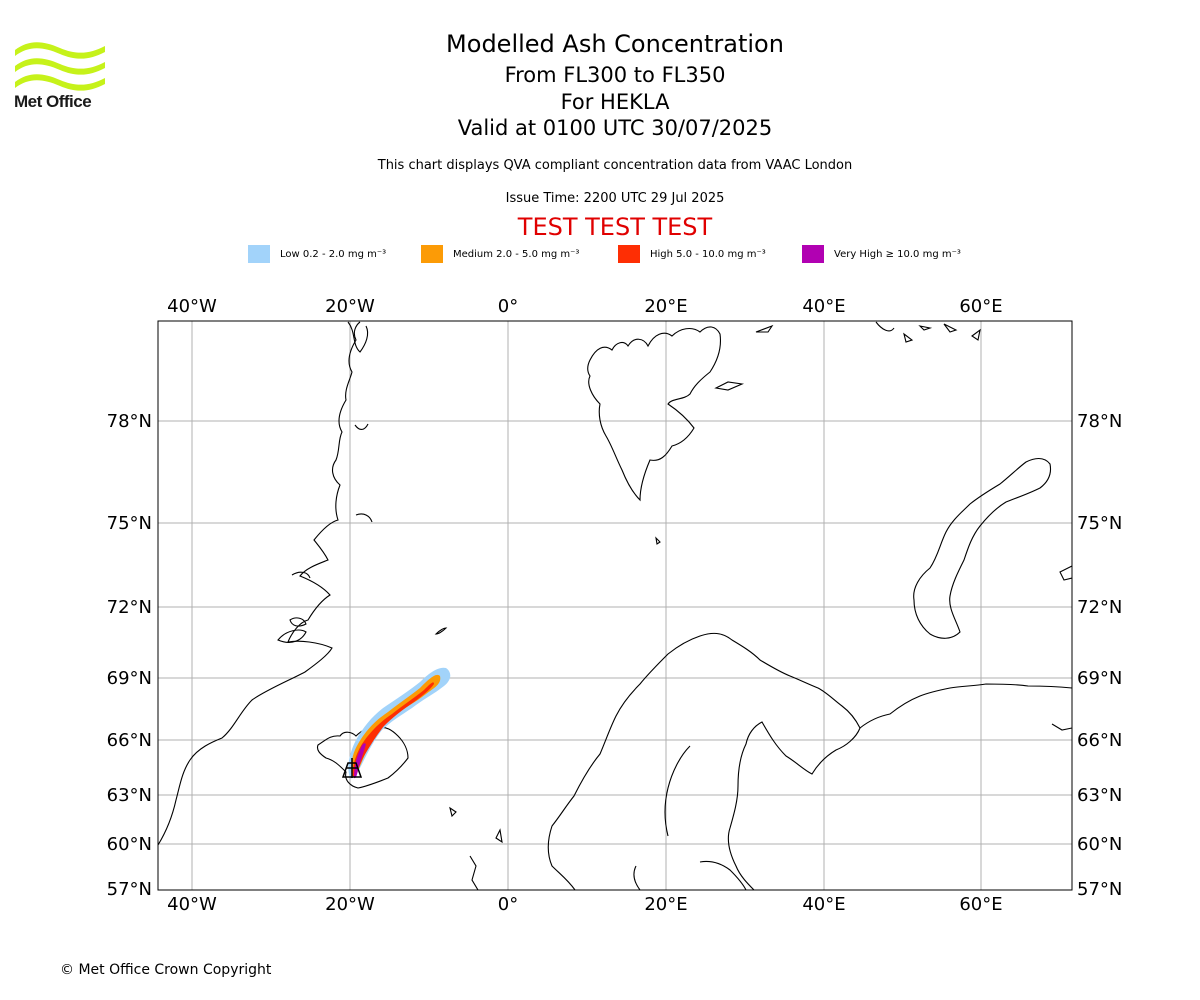  I want to click on lon-labels-bottom: 40°W 20°W 0° 20°E 40°E 60°E, so click(584, 904).